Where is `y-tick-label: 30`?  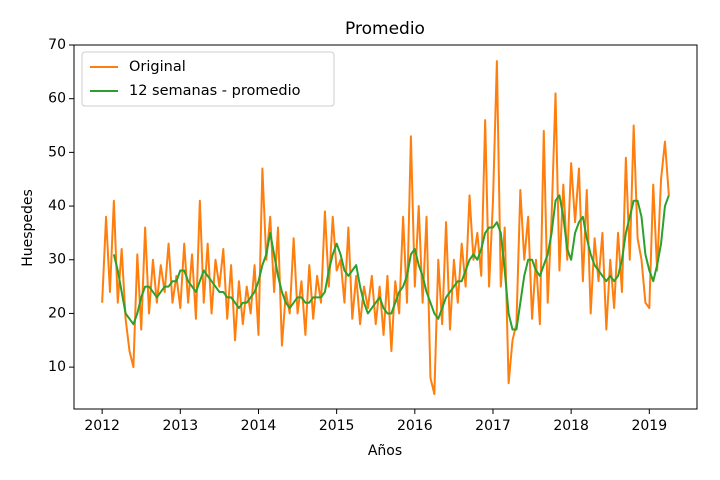 y-tick-label: 30 is located at coordinates (57, 260).